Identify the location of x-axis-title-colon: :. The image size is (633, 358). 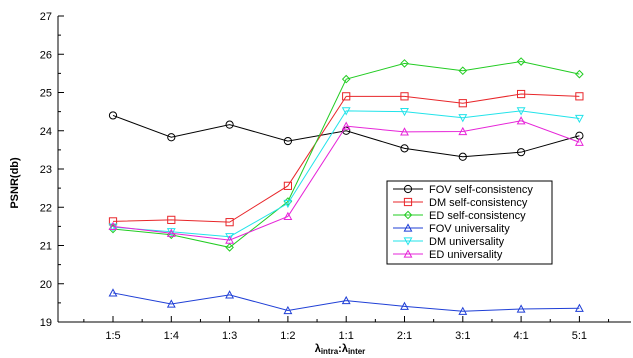
(340, 349).